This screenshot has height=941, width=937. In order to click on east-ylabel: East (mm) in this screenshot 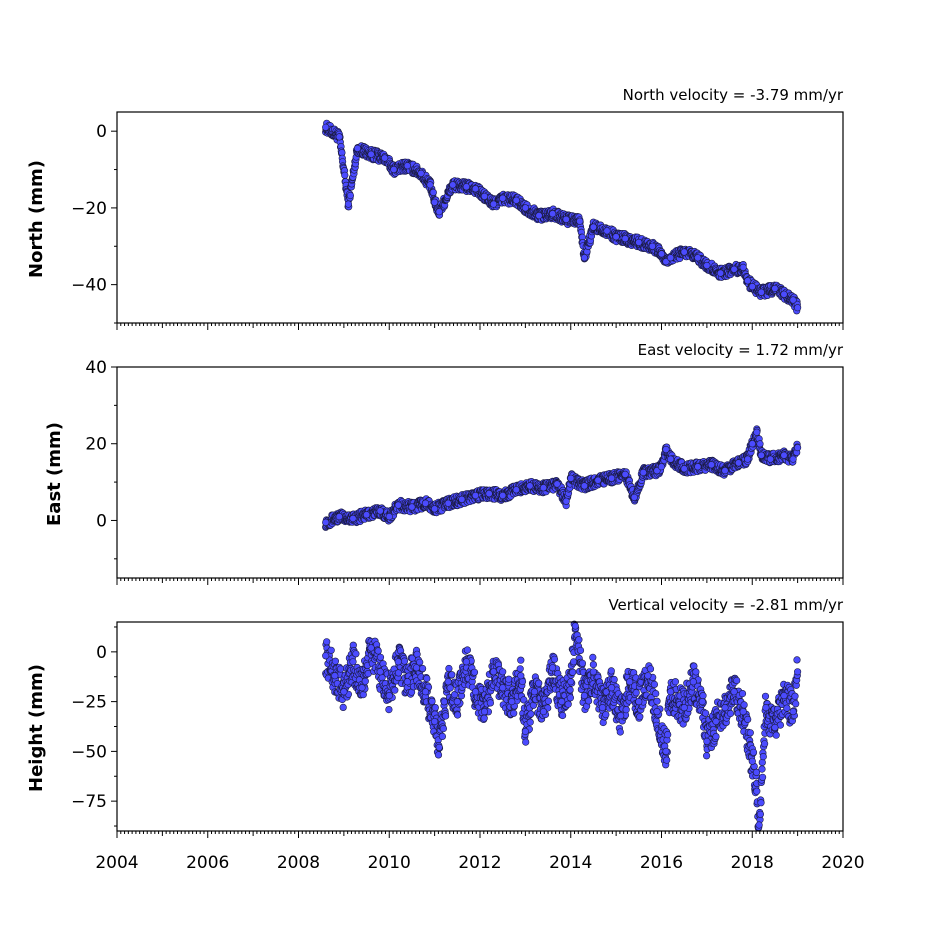, I will do `click(54, 474)`.